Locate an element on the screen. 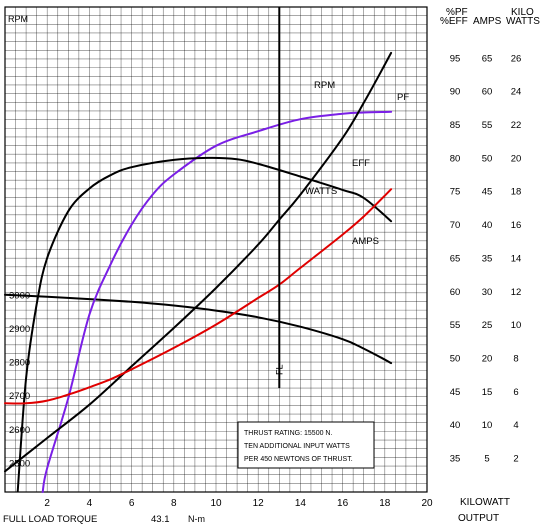  rpm-tick-label: 2900 is located at coordinates (19, 329).